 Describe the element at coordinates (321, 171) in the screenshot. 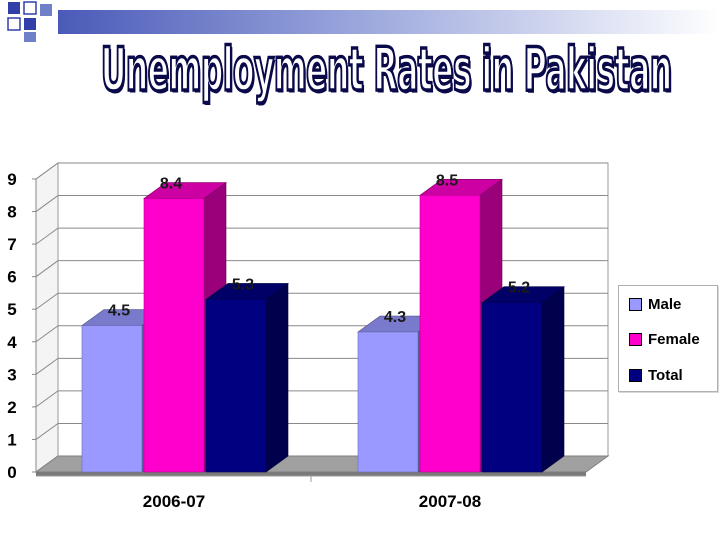

I see `gridline` at that location.